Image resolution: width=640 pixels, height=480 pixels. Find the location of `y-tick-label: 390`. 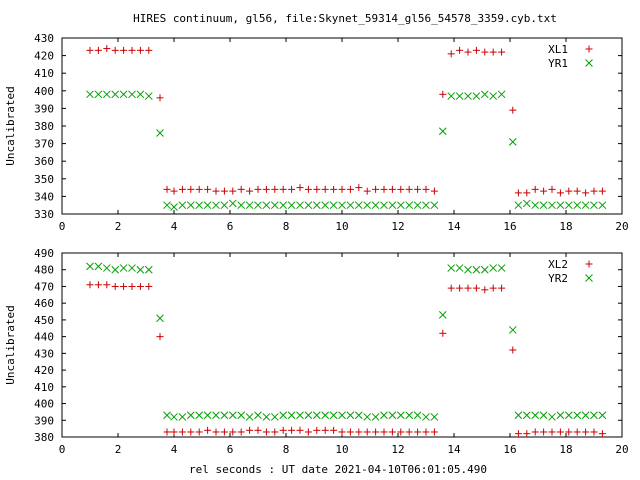

y-tick-label: 390 is located at coordinates (44, 108).